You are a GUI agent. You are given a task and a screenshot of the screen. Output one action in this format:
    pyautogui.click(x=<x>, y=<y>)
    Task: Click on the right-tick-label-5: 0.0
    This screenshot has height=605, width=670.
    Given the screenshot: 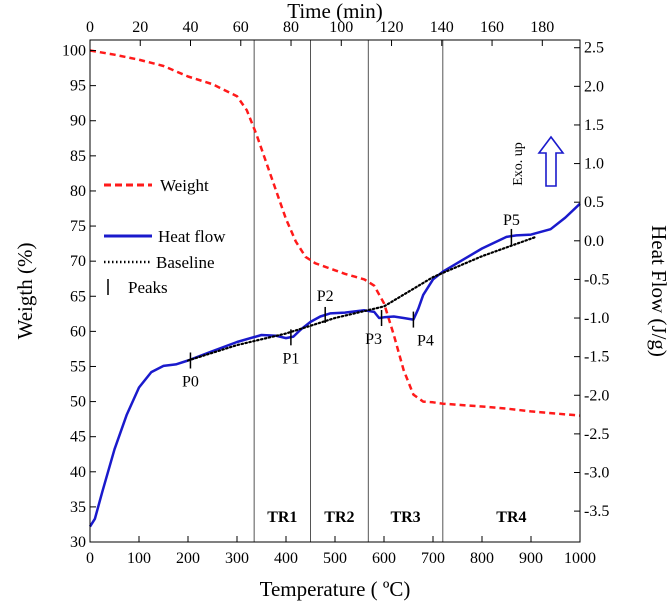 What is the action you would take?
    pyautogui.click(x=594, y=241)
    